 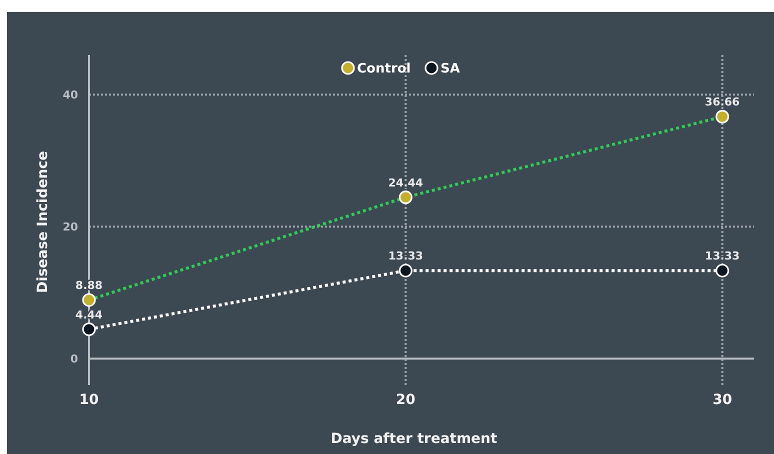 What do you see at coordinates (74, 359) in the screenshot?
I see `y-tick-label: 0` at bounding box center [74, 359].